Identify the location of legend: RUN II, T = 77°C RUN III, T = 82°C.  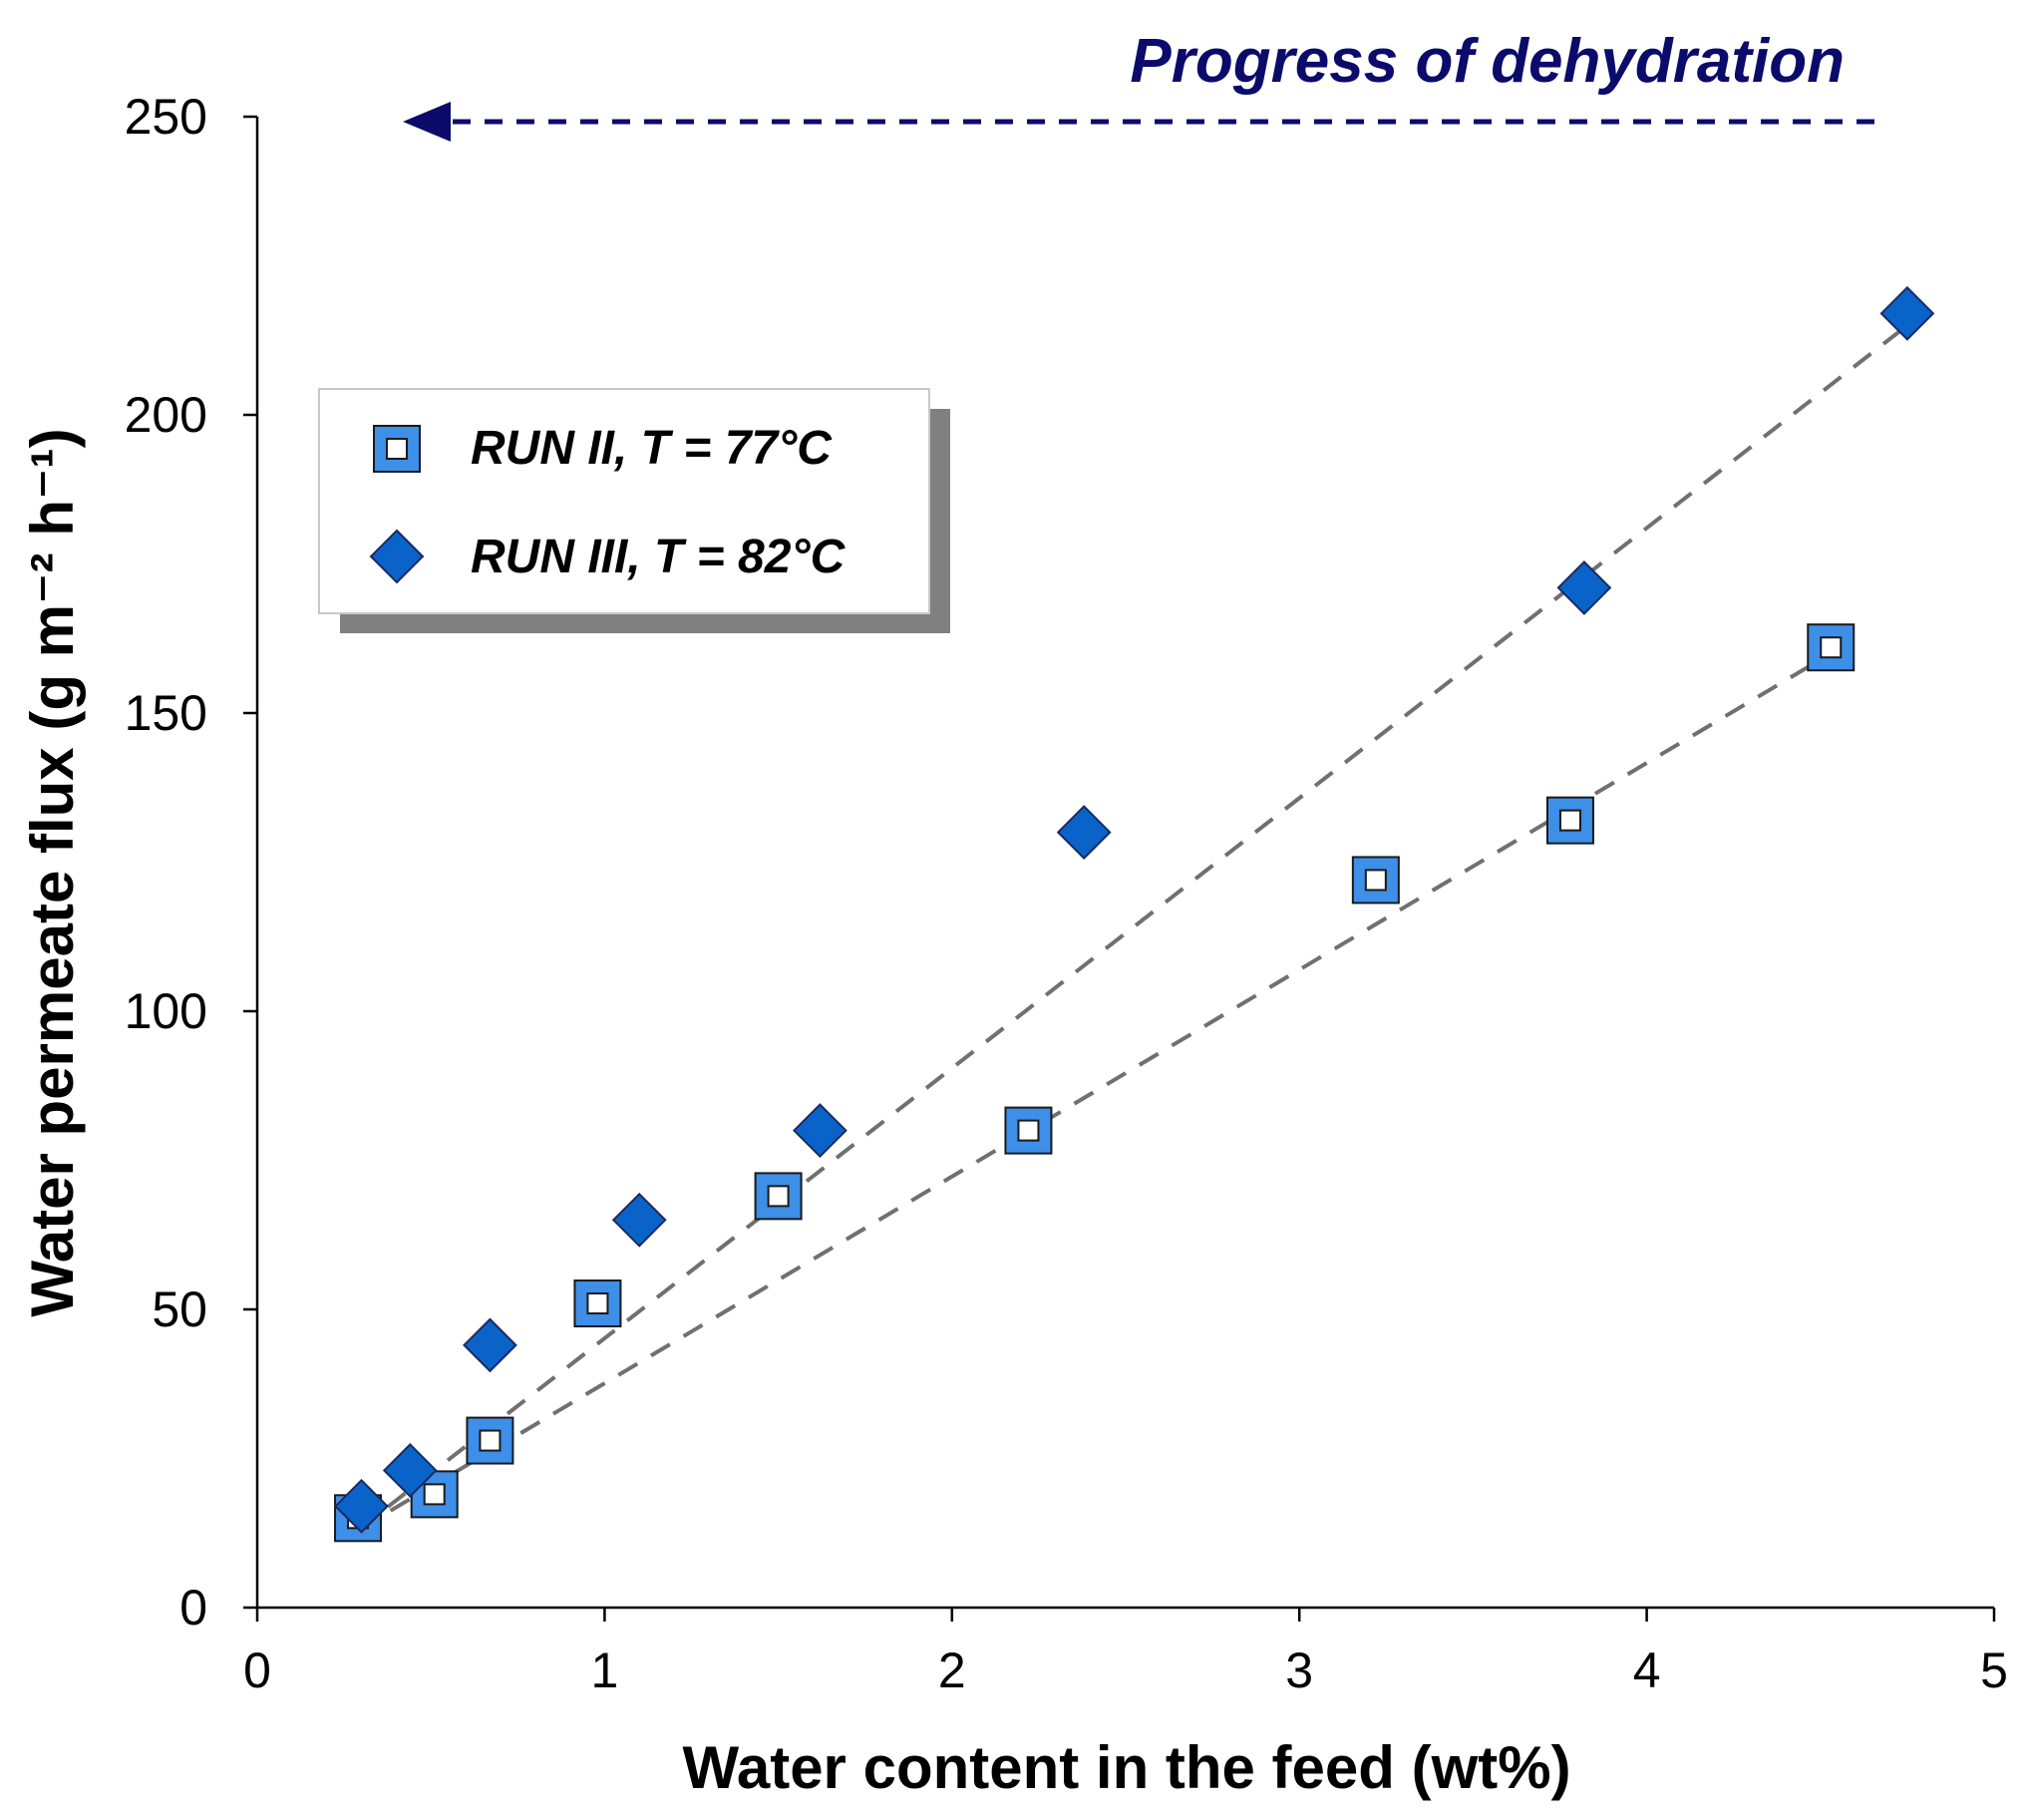
(634, 510).